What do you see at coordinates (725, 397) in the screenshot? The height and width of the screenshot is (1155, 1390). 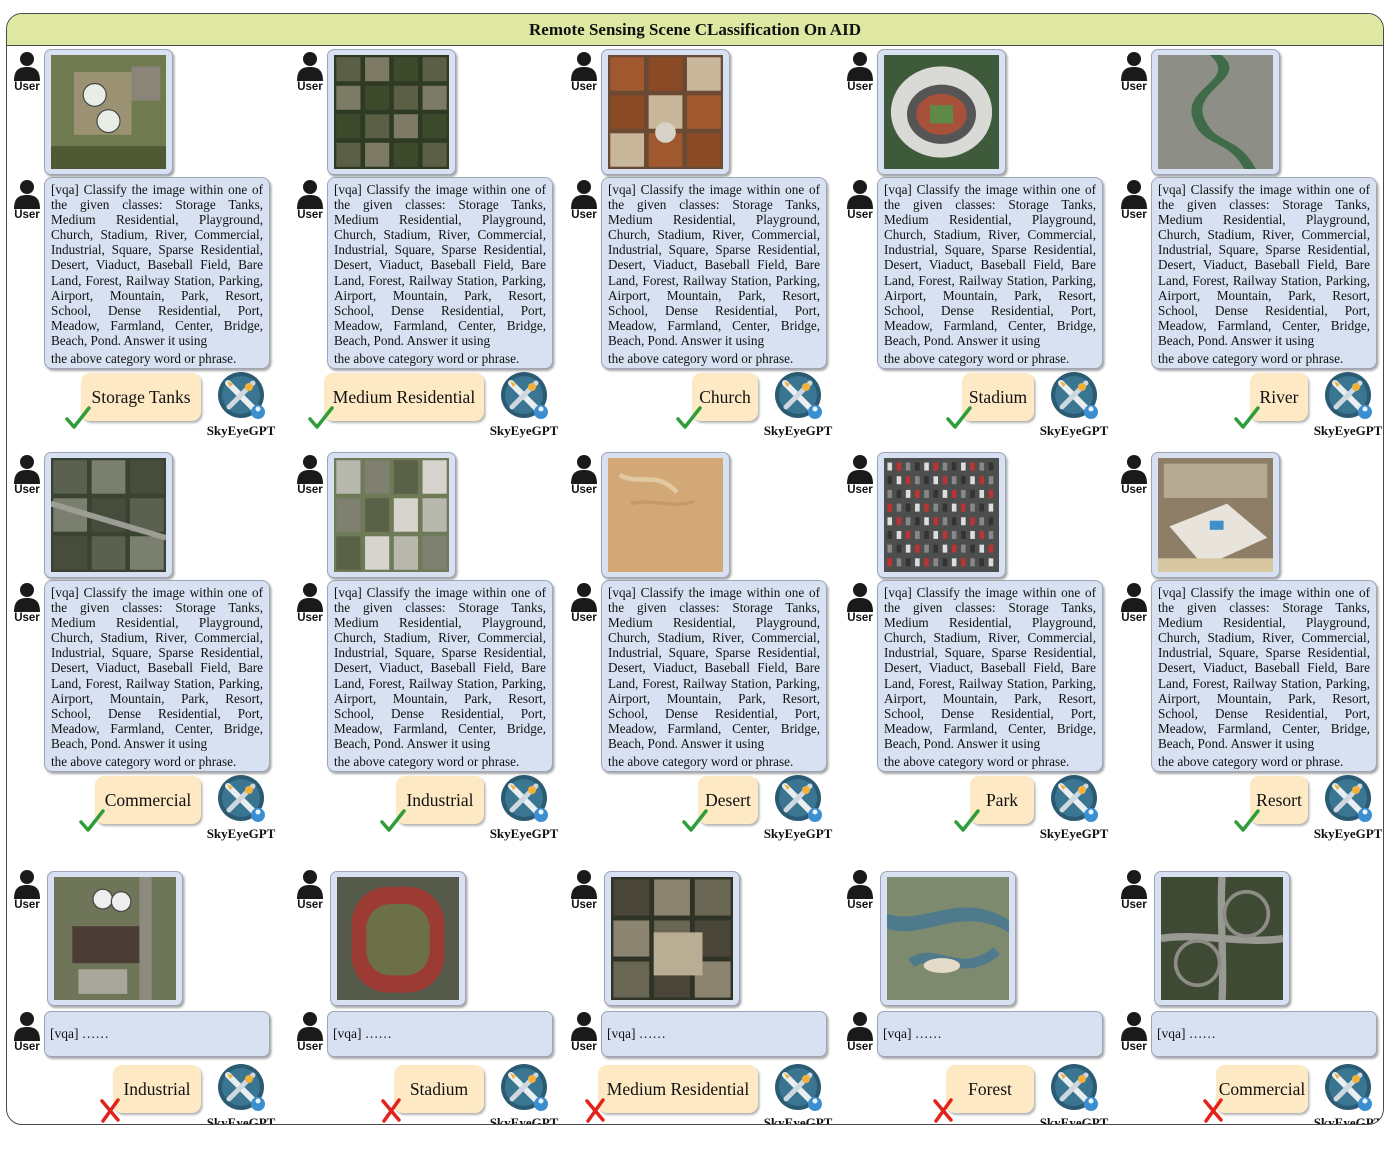 I see `answer-bubble: Church` at bounding box center [725, 397].